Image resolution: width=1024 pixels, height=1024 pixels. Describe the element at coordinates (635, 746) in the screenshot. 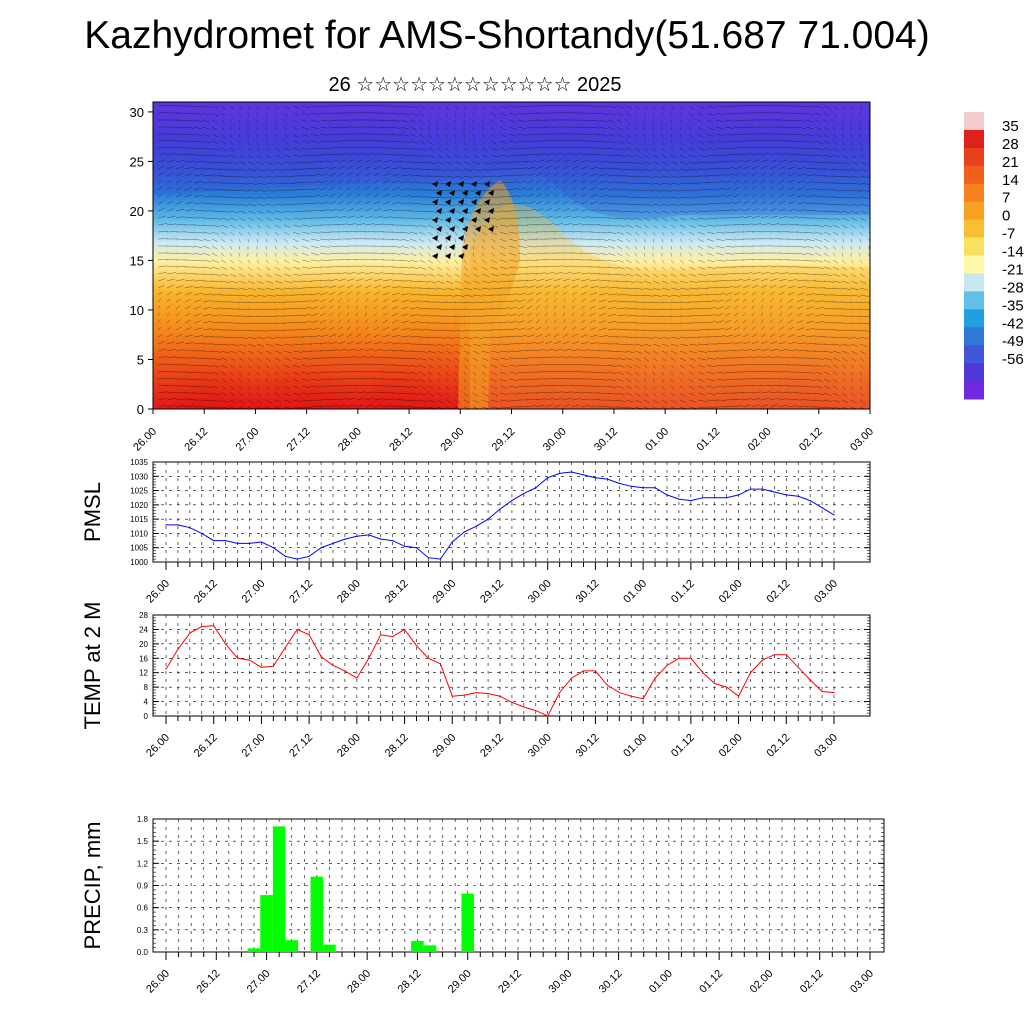

I see `x-tick-label: 01.00` at that location.